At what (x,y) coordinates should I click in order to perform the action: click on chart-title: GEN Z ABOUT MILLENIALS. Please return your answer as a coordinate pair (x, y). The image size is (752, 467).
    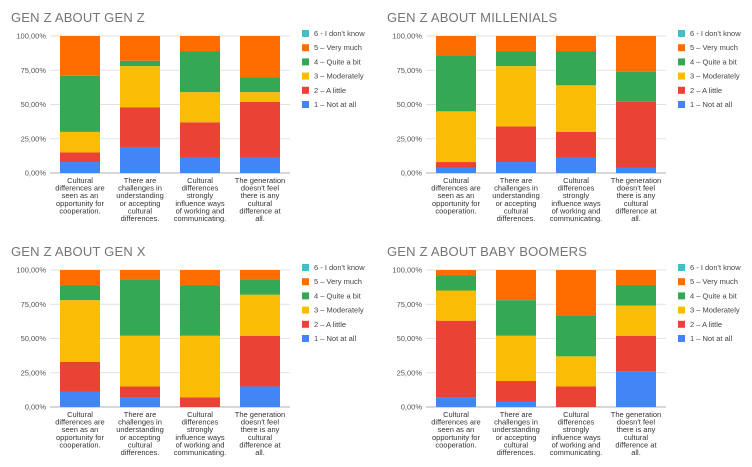
    Looking at the image, I should click on (472, 17).